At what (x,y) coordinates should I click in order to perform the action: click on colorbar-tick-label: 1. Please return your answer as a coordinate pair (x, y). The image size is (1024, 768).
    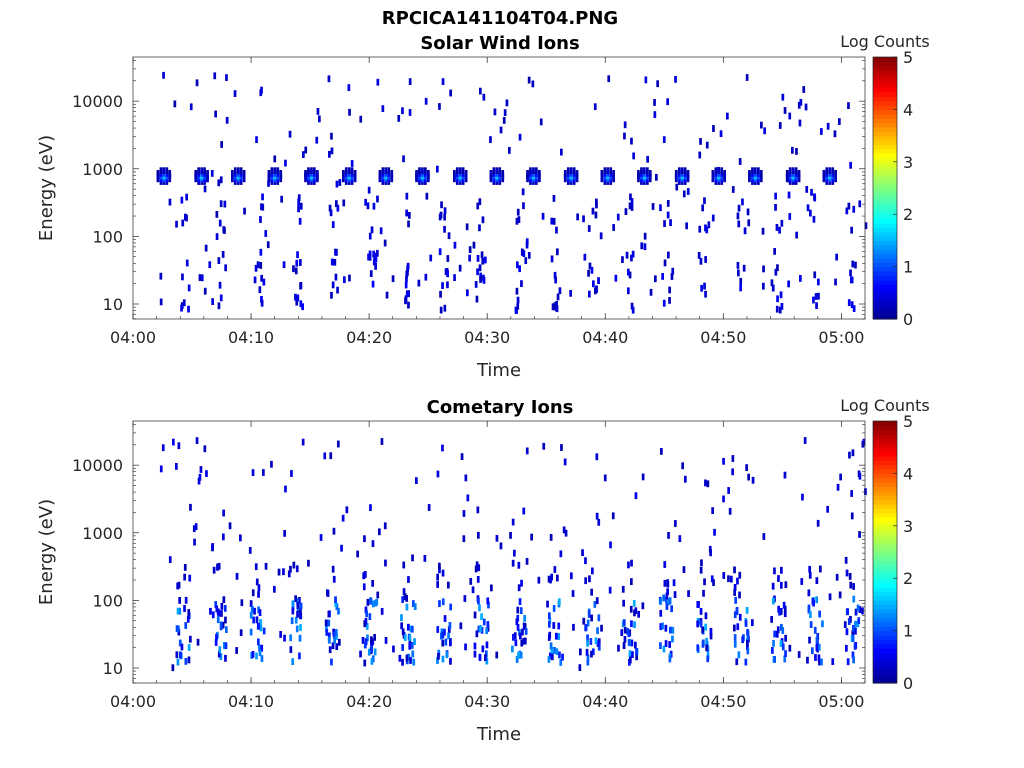
    Looking at the image, I should click on (908, 631).